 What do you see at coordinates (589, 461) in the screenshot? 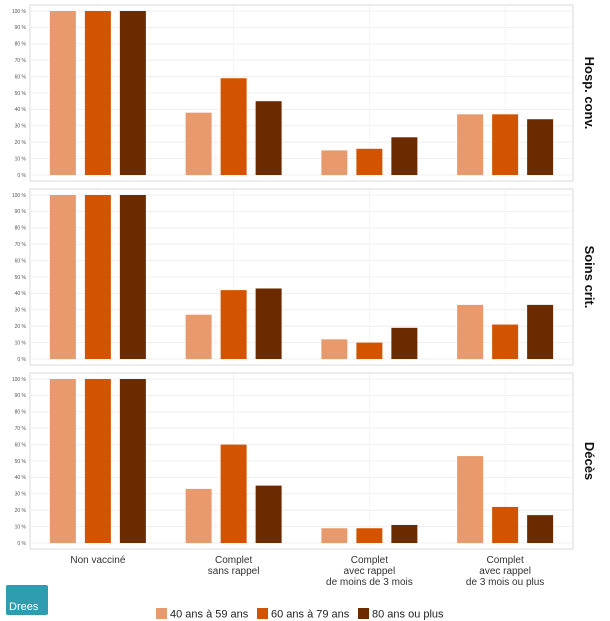
I see `facet-label: Décès` at bounding box center [589, 461].